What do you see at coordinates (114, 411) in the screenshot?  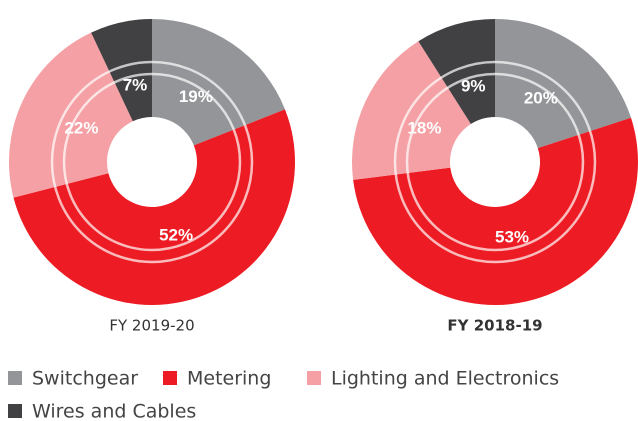 I see `legend-label: Wires and Cables` at bounding box center [114, 411].